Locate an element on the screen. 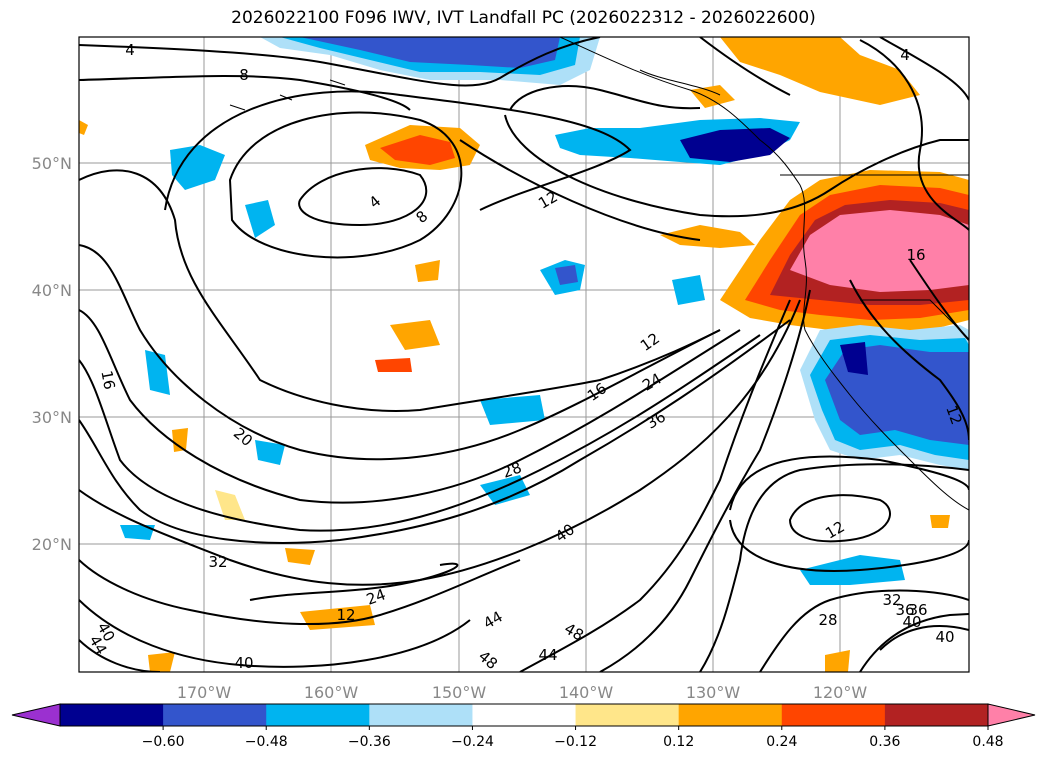  colorbar-tick-label: −0.36 is located at coordinates (369, 742).